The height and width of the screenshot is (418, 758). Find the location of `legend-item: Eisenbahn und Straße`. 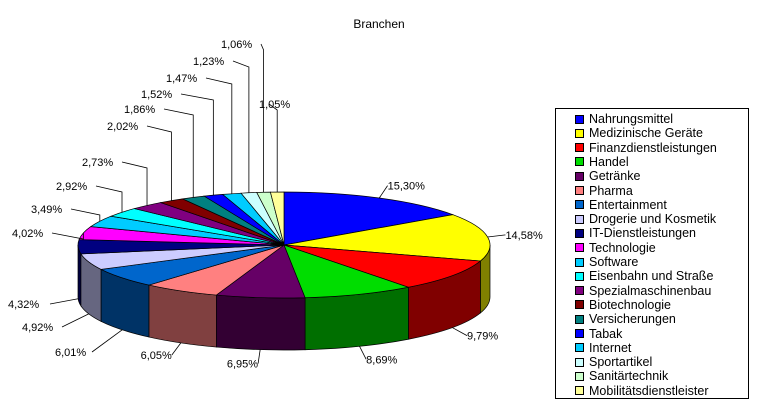

legend-item: Eisenbahn und Straße is located at coordinates (634, 276).